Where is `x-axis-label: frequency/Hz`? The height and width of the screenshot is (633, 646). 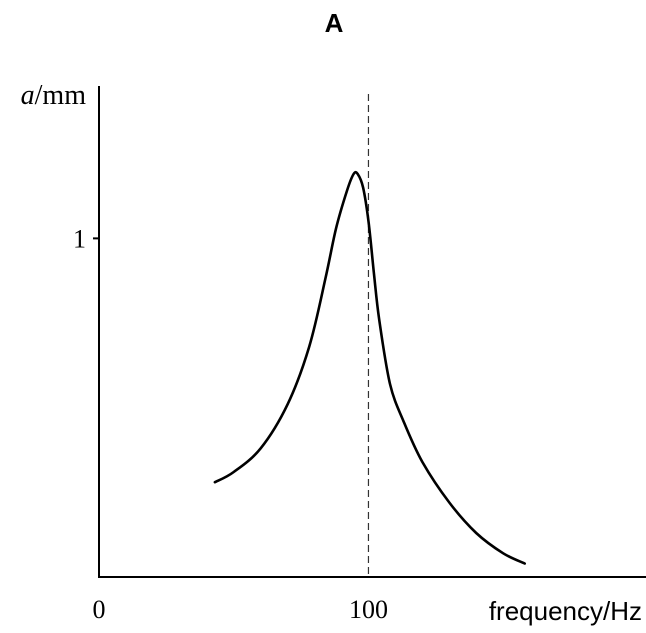
x-axis-label: frequency/Hz is located at coordinates (565, 611).